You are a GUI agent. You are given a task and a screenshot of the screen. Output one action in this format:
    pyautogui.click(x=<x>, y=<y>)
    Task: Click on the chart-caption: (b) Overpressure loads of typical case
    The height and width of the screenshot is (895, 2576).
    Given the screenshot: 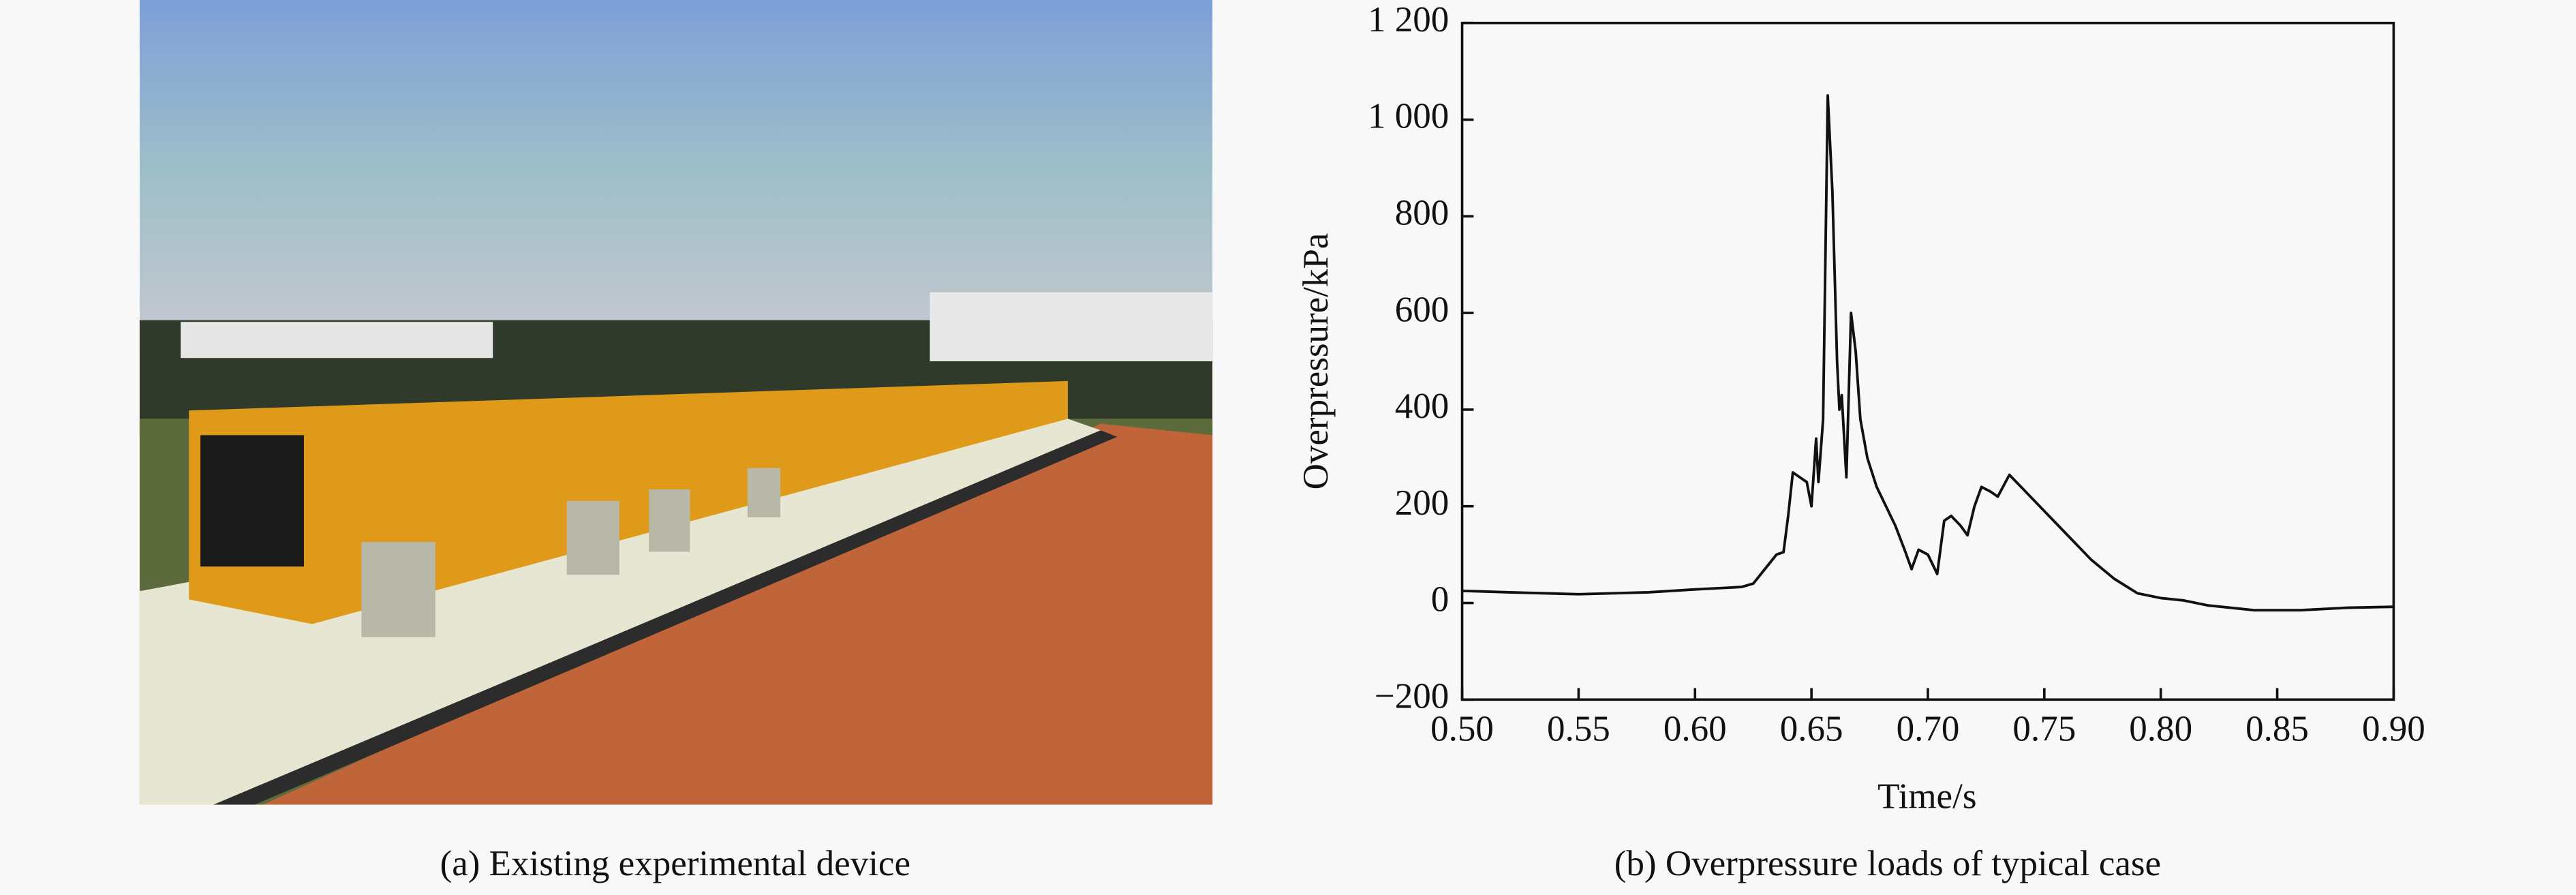 What is the action you would take?
    pyautogui.click(x=1888, y=864)
    